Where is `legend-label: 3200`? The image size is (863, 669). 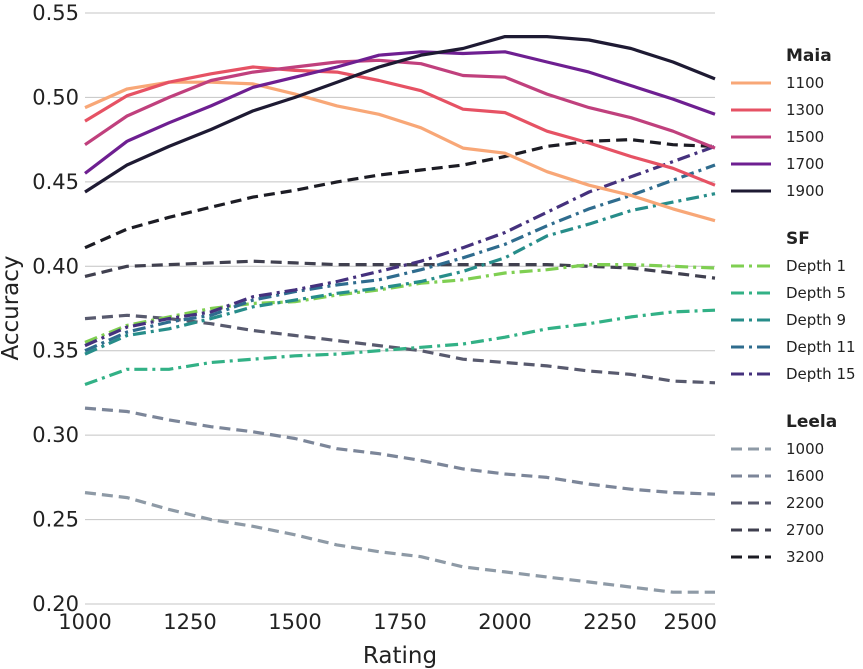 legend-label: 3200 is located at coordinates (805, 557).